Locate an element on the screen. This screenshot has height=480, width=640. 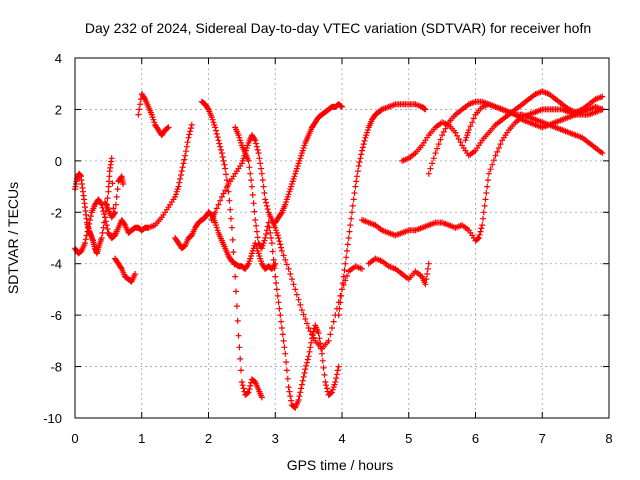
y-tick-label: -10 is located at coordinates (52, 418).